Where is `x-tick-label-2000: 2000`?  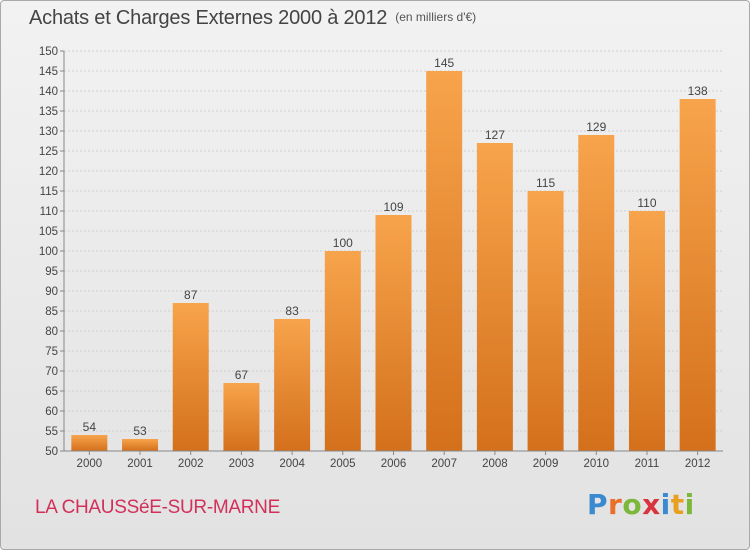
x-tick-label-2000: 2000 is located at coordinates (90, 464).